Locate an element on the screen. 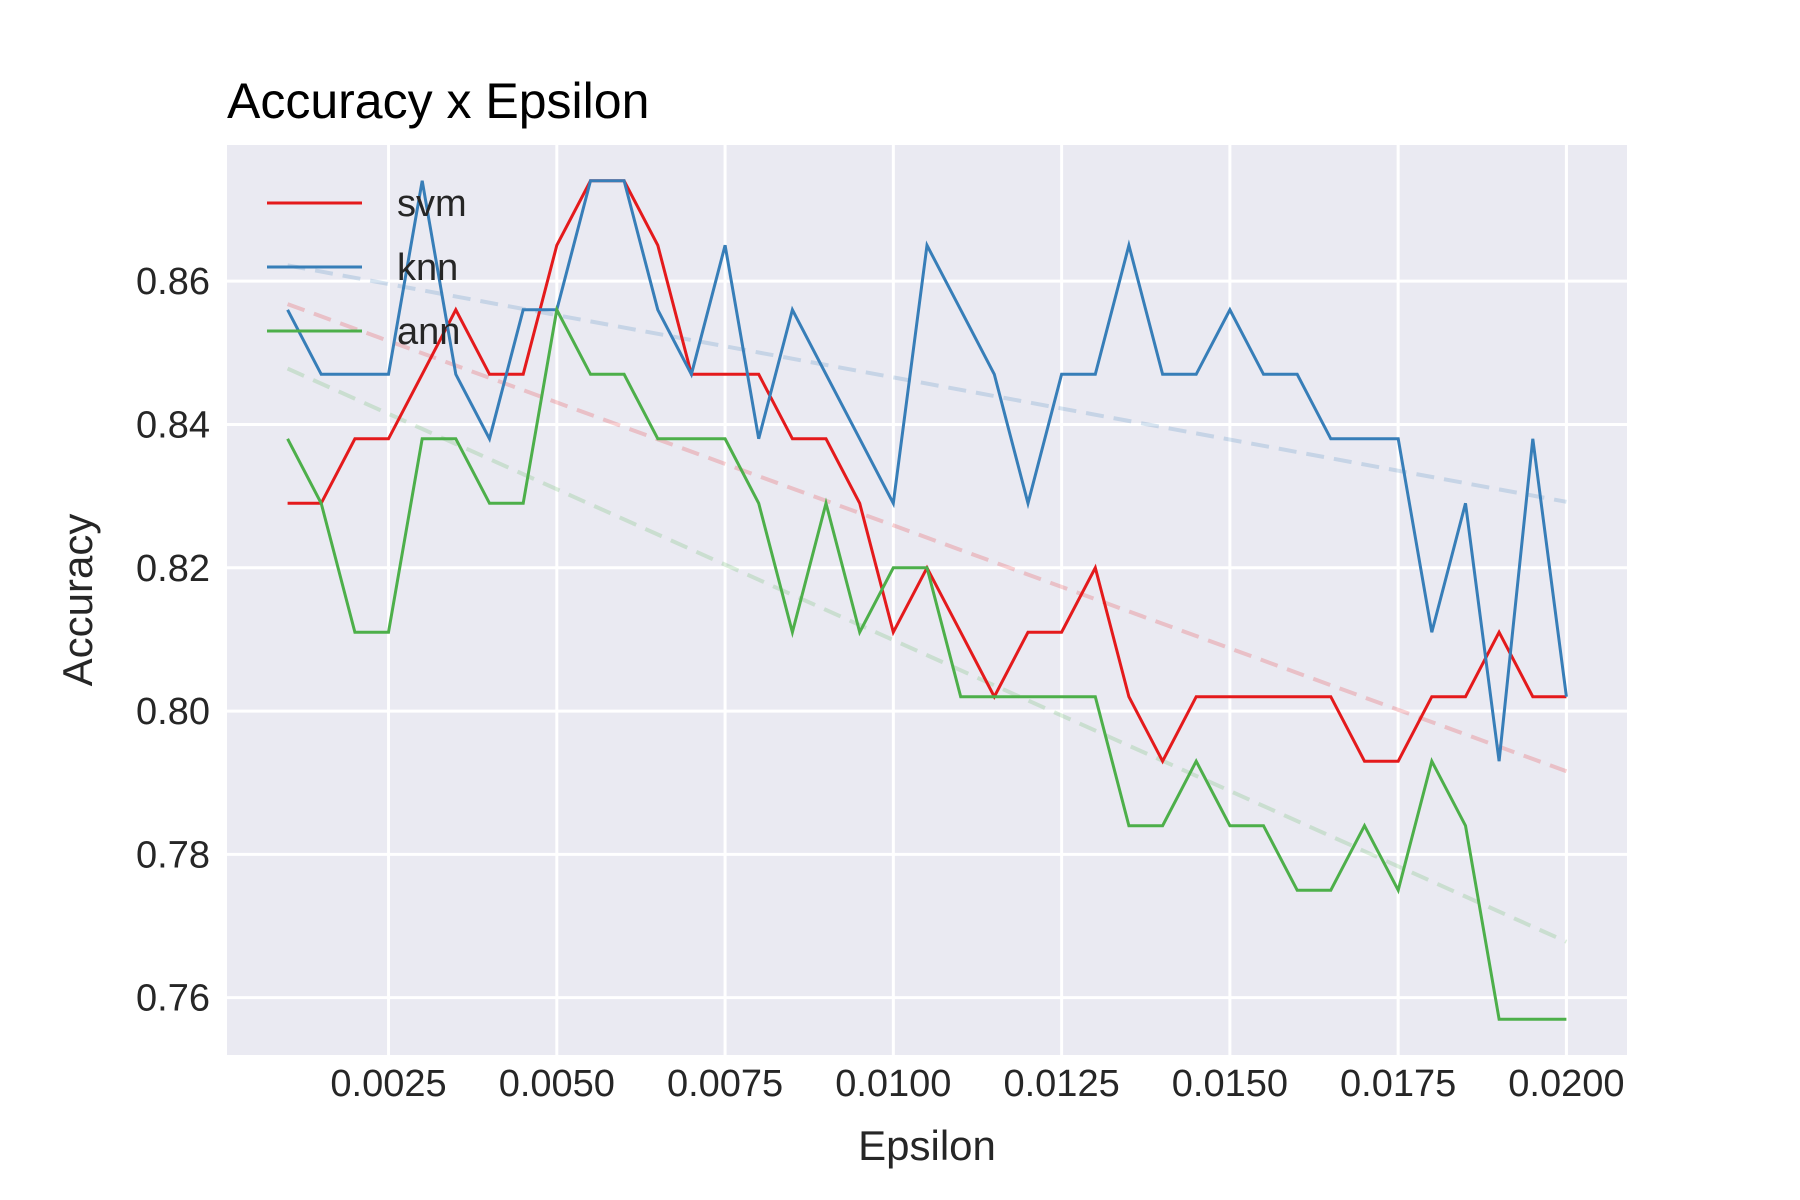 Image resolution: width=1800 pixels, height=1200 pixels. legend-label-svm: svm is located at coordinates (432, 204).